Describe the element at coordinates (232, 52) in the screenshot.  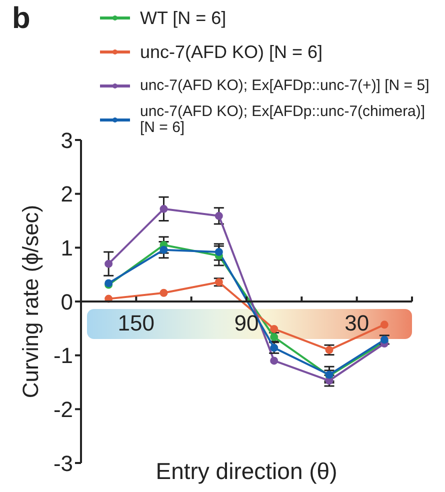
I see `legend-label: unc-7(AFD KO) [N = 6]` at that location.